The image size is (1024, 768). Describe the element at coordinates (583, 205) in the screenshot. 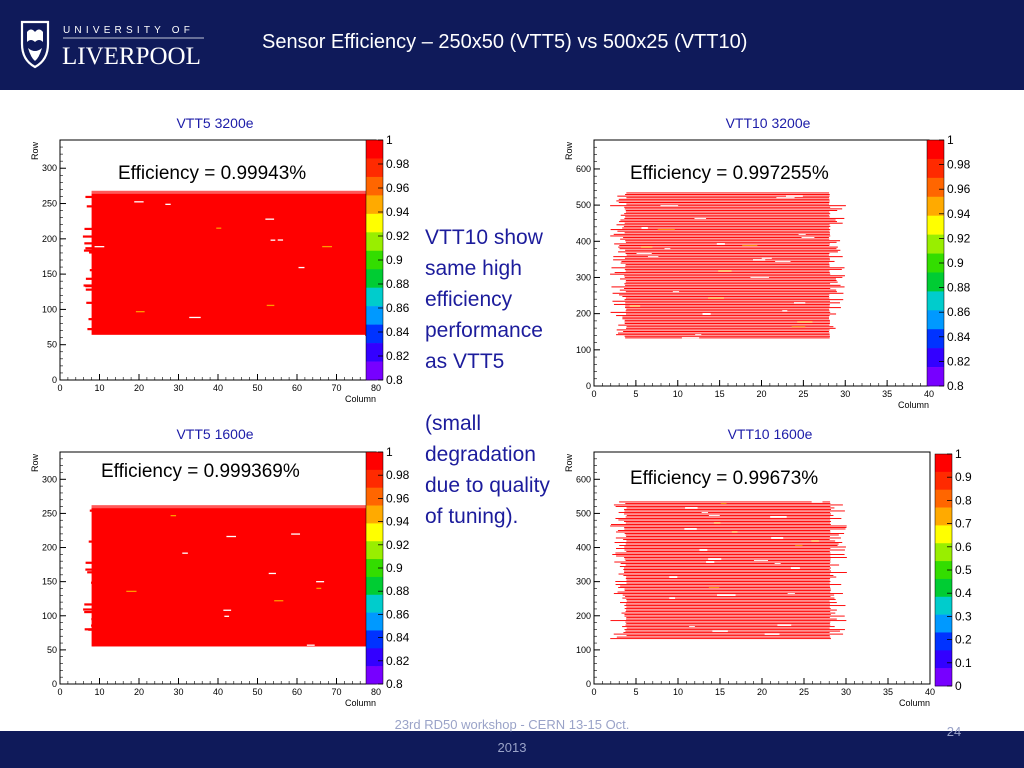

I see `y-tick-label: 500` at that location.